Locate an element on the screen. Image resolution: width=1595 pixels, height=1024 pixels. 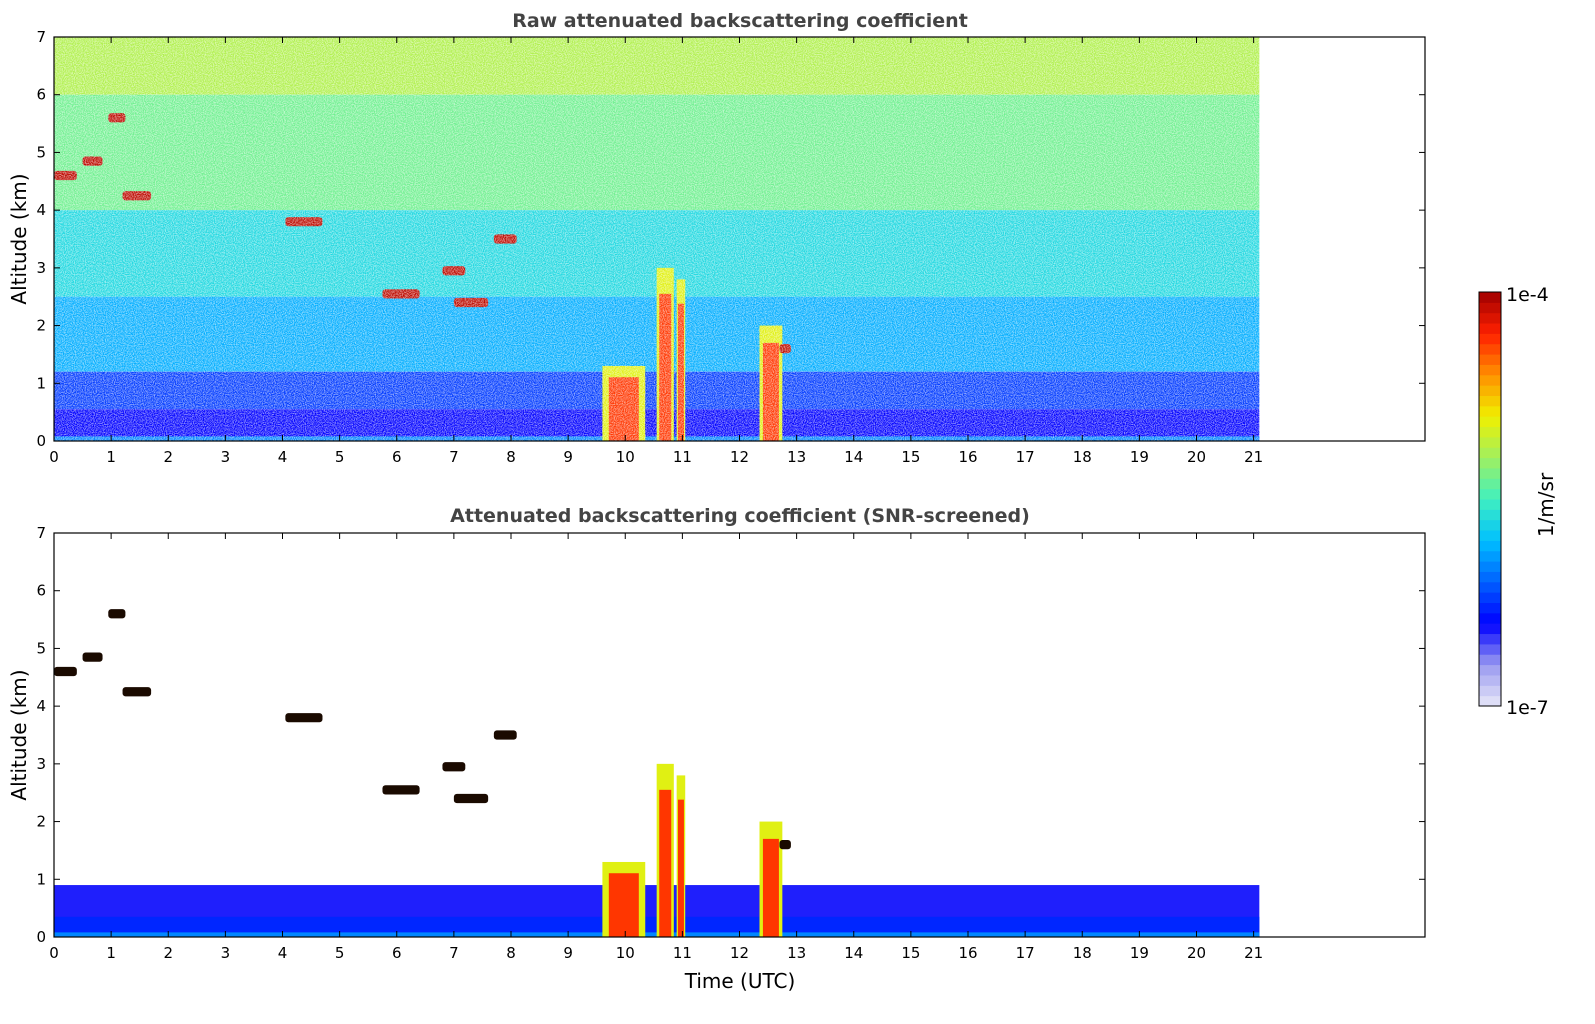
y-tick-label: 0 is located at coordinates (41, 937).